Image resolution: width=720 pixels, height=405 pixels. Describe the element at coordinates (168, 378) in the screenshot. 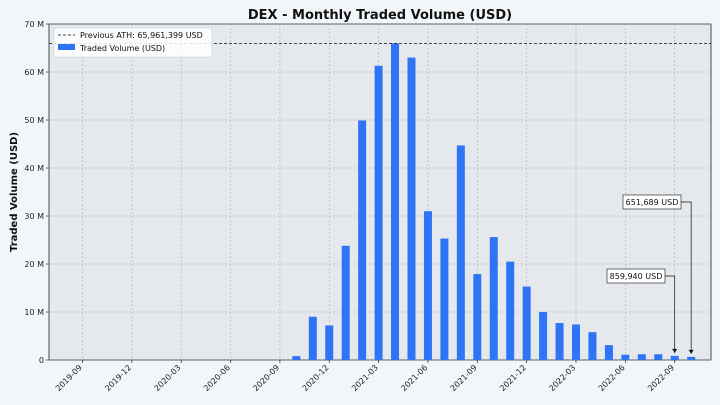

I see `x-tick-label: 2020-03` at that location.